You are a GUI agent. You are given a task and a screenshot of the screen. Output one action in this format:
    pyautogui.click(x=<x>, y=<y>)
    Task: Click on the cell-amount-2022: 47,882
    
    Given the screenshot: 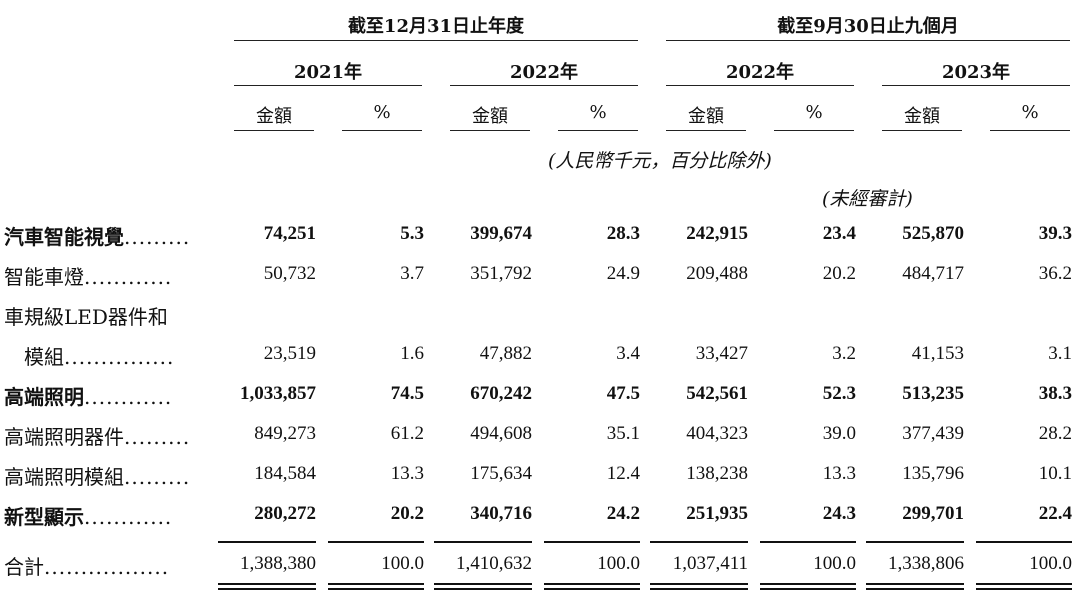 What is the action you would take?
    pyautogui.click(x=505, y=353)
    